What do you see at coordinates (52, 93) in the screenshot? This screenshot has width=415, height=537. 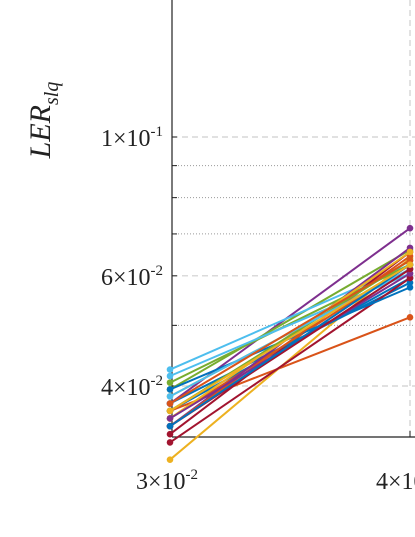 I see `y-axis-label-subscript: slq` at bounding box center [52, 93].